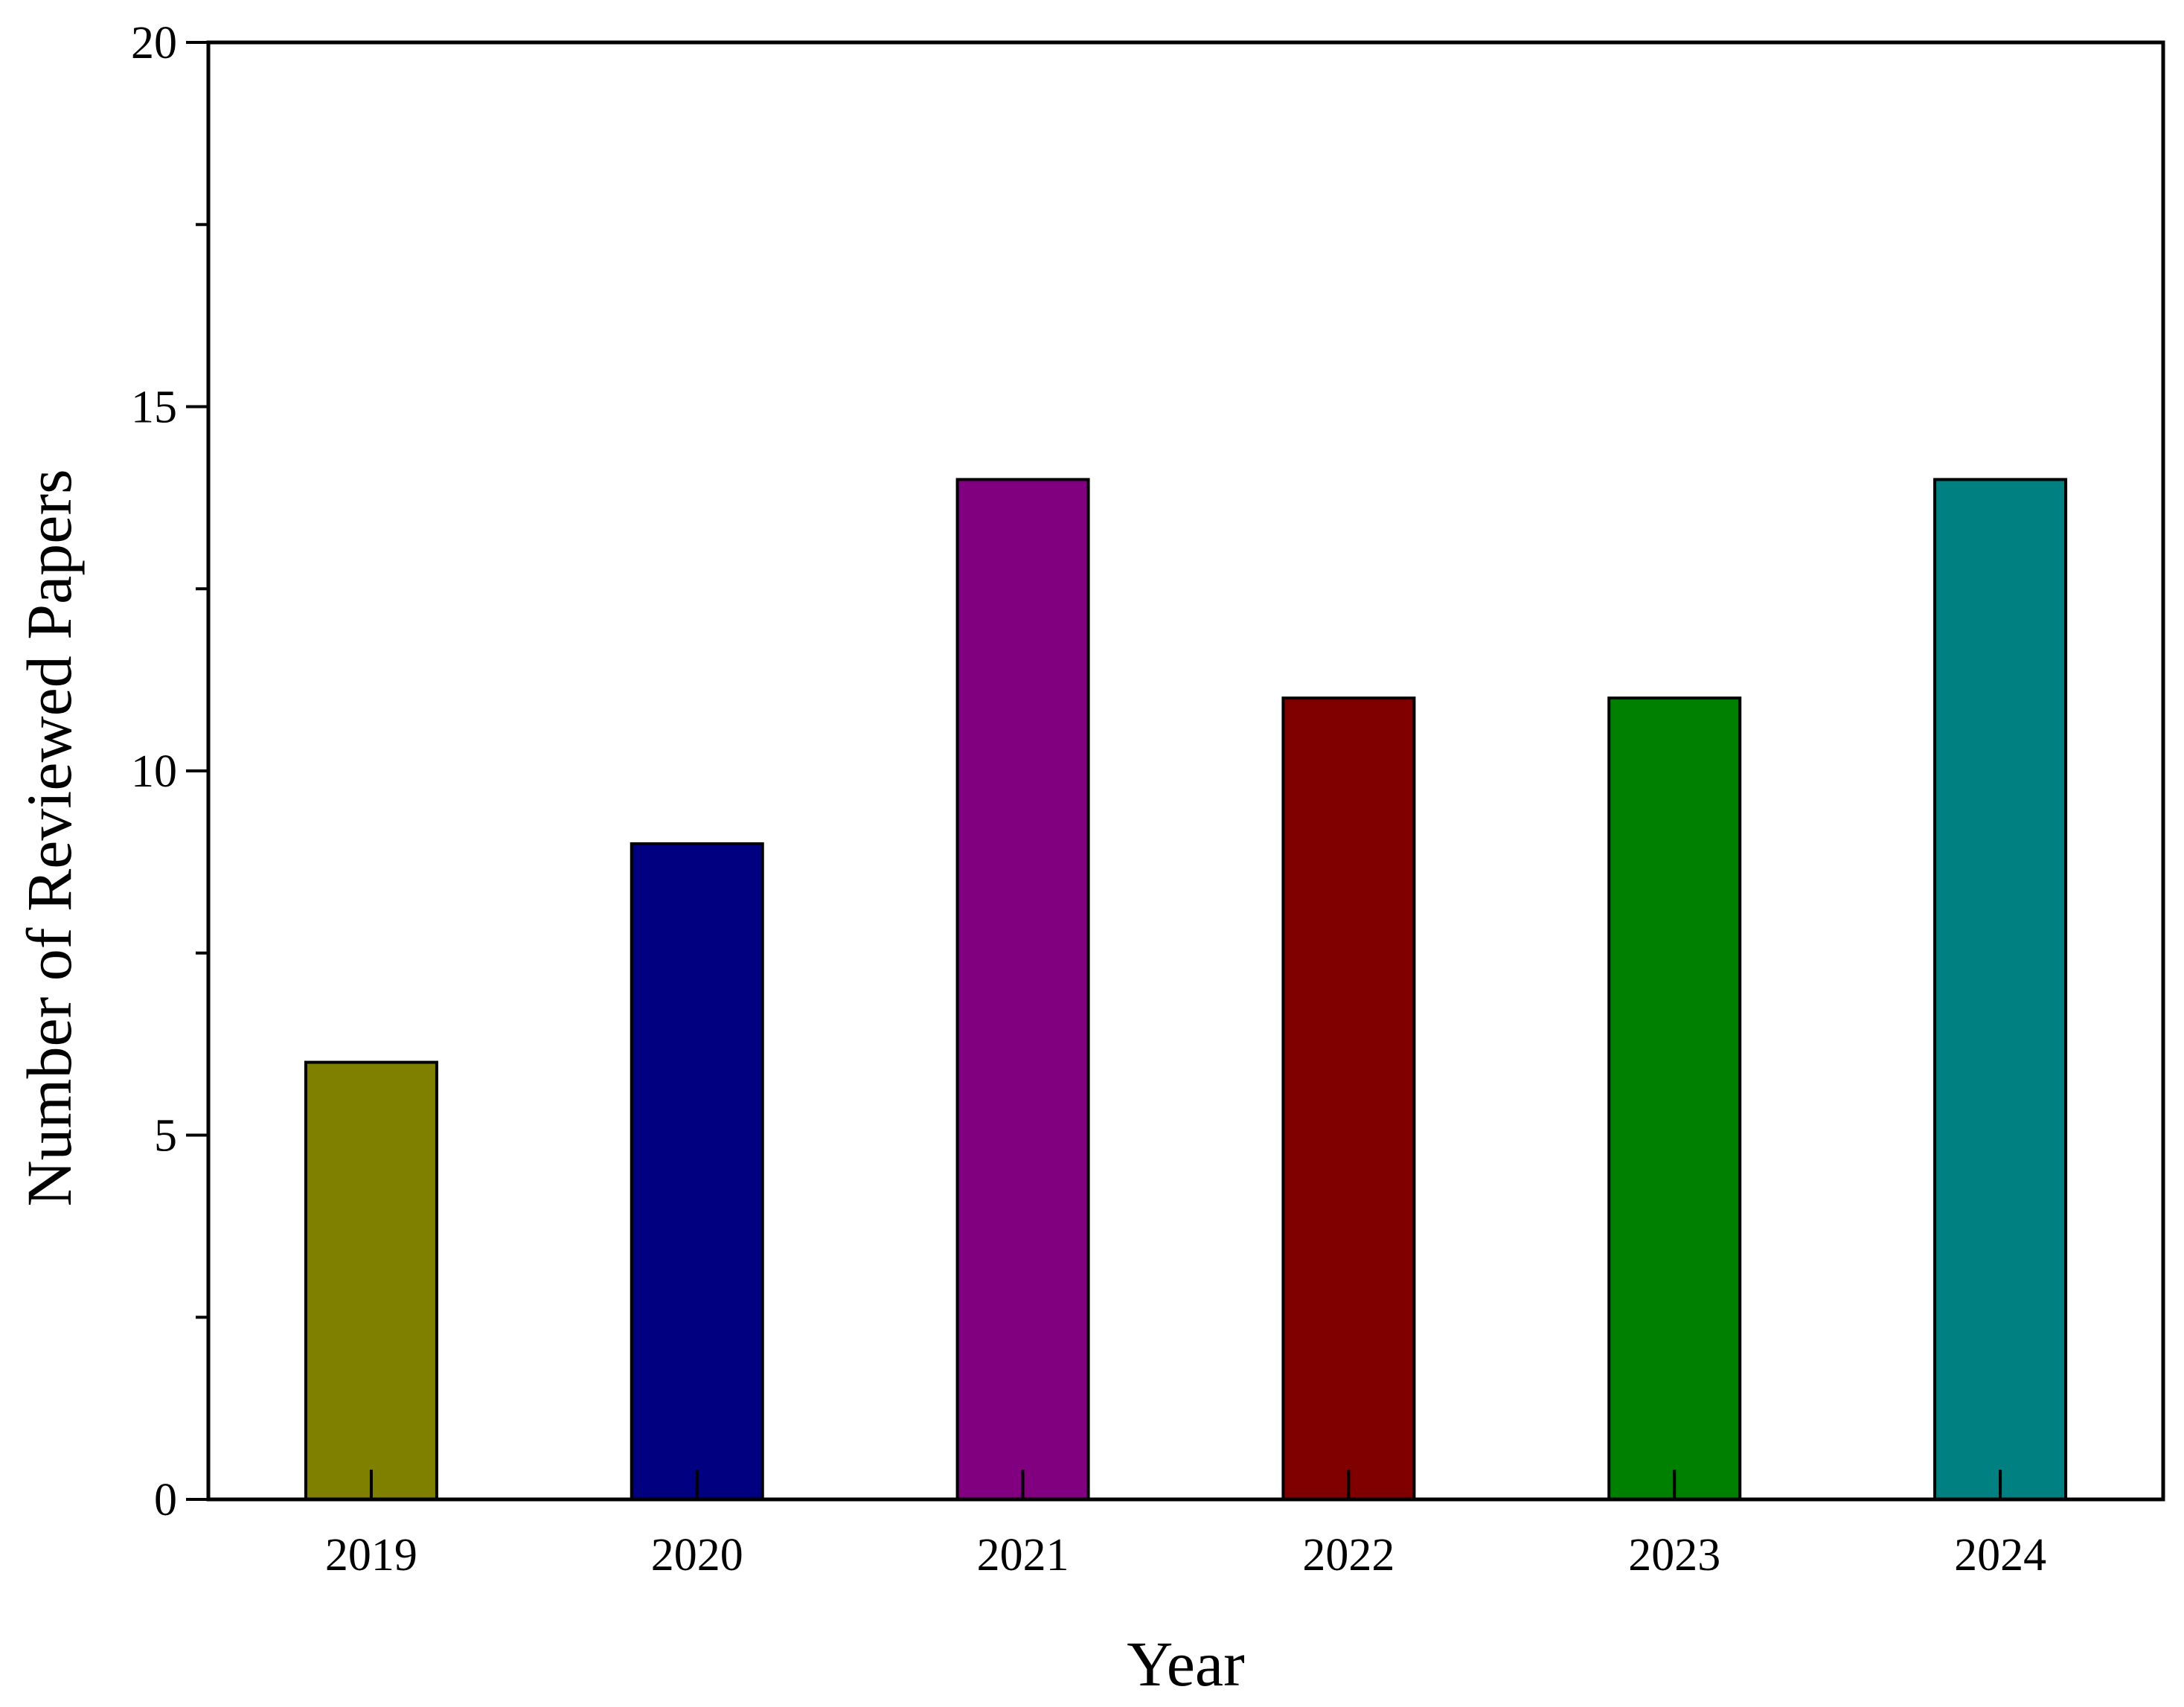 This screenshot has width=2184, height=1707. Describe the element at coordinates (1185, 1664) in the screenshot. I see `x-axis-title: Year` at that location.